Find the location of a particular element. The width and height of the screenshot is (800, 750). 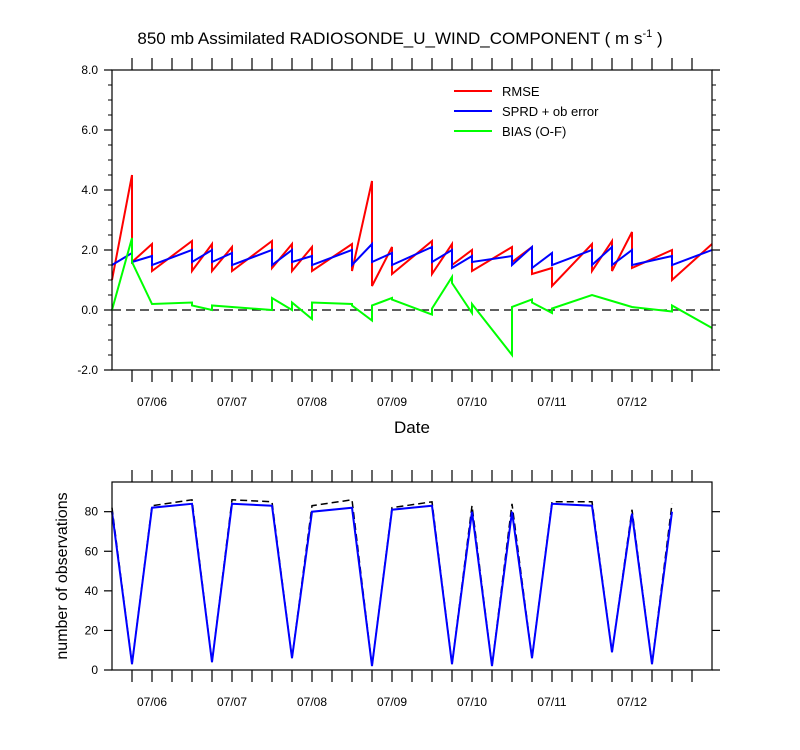

x-axis-title: Date is located at coordinates (412, 427).